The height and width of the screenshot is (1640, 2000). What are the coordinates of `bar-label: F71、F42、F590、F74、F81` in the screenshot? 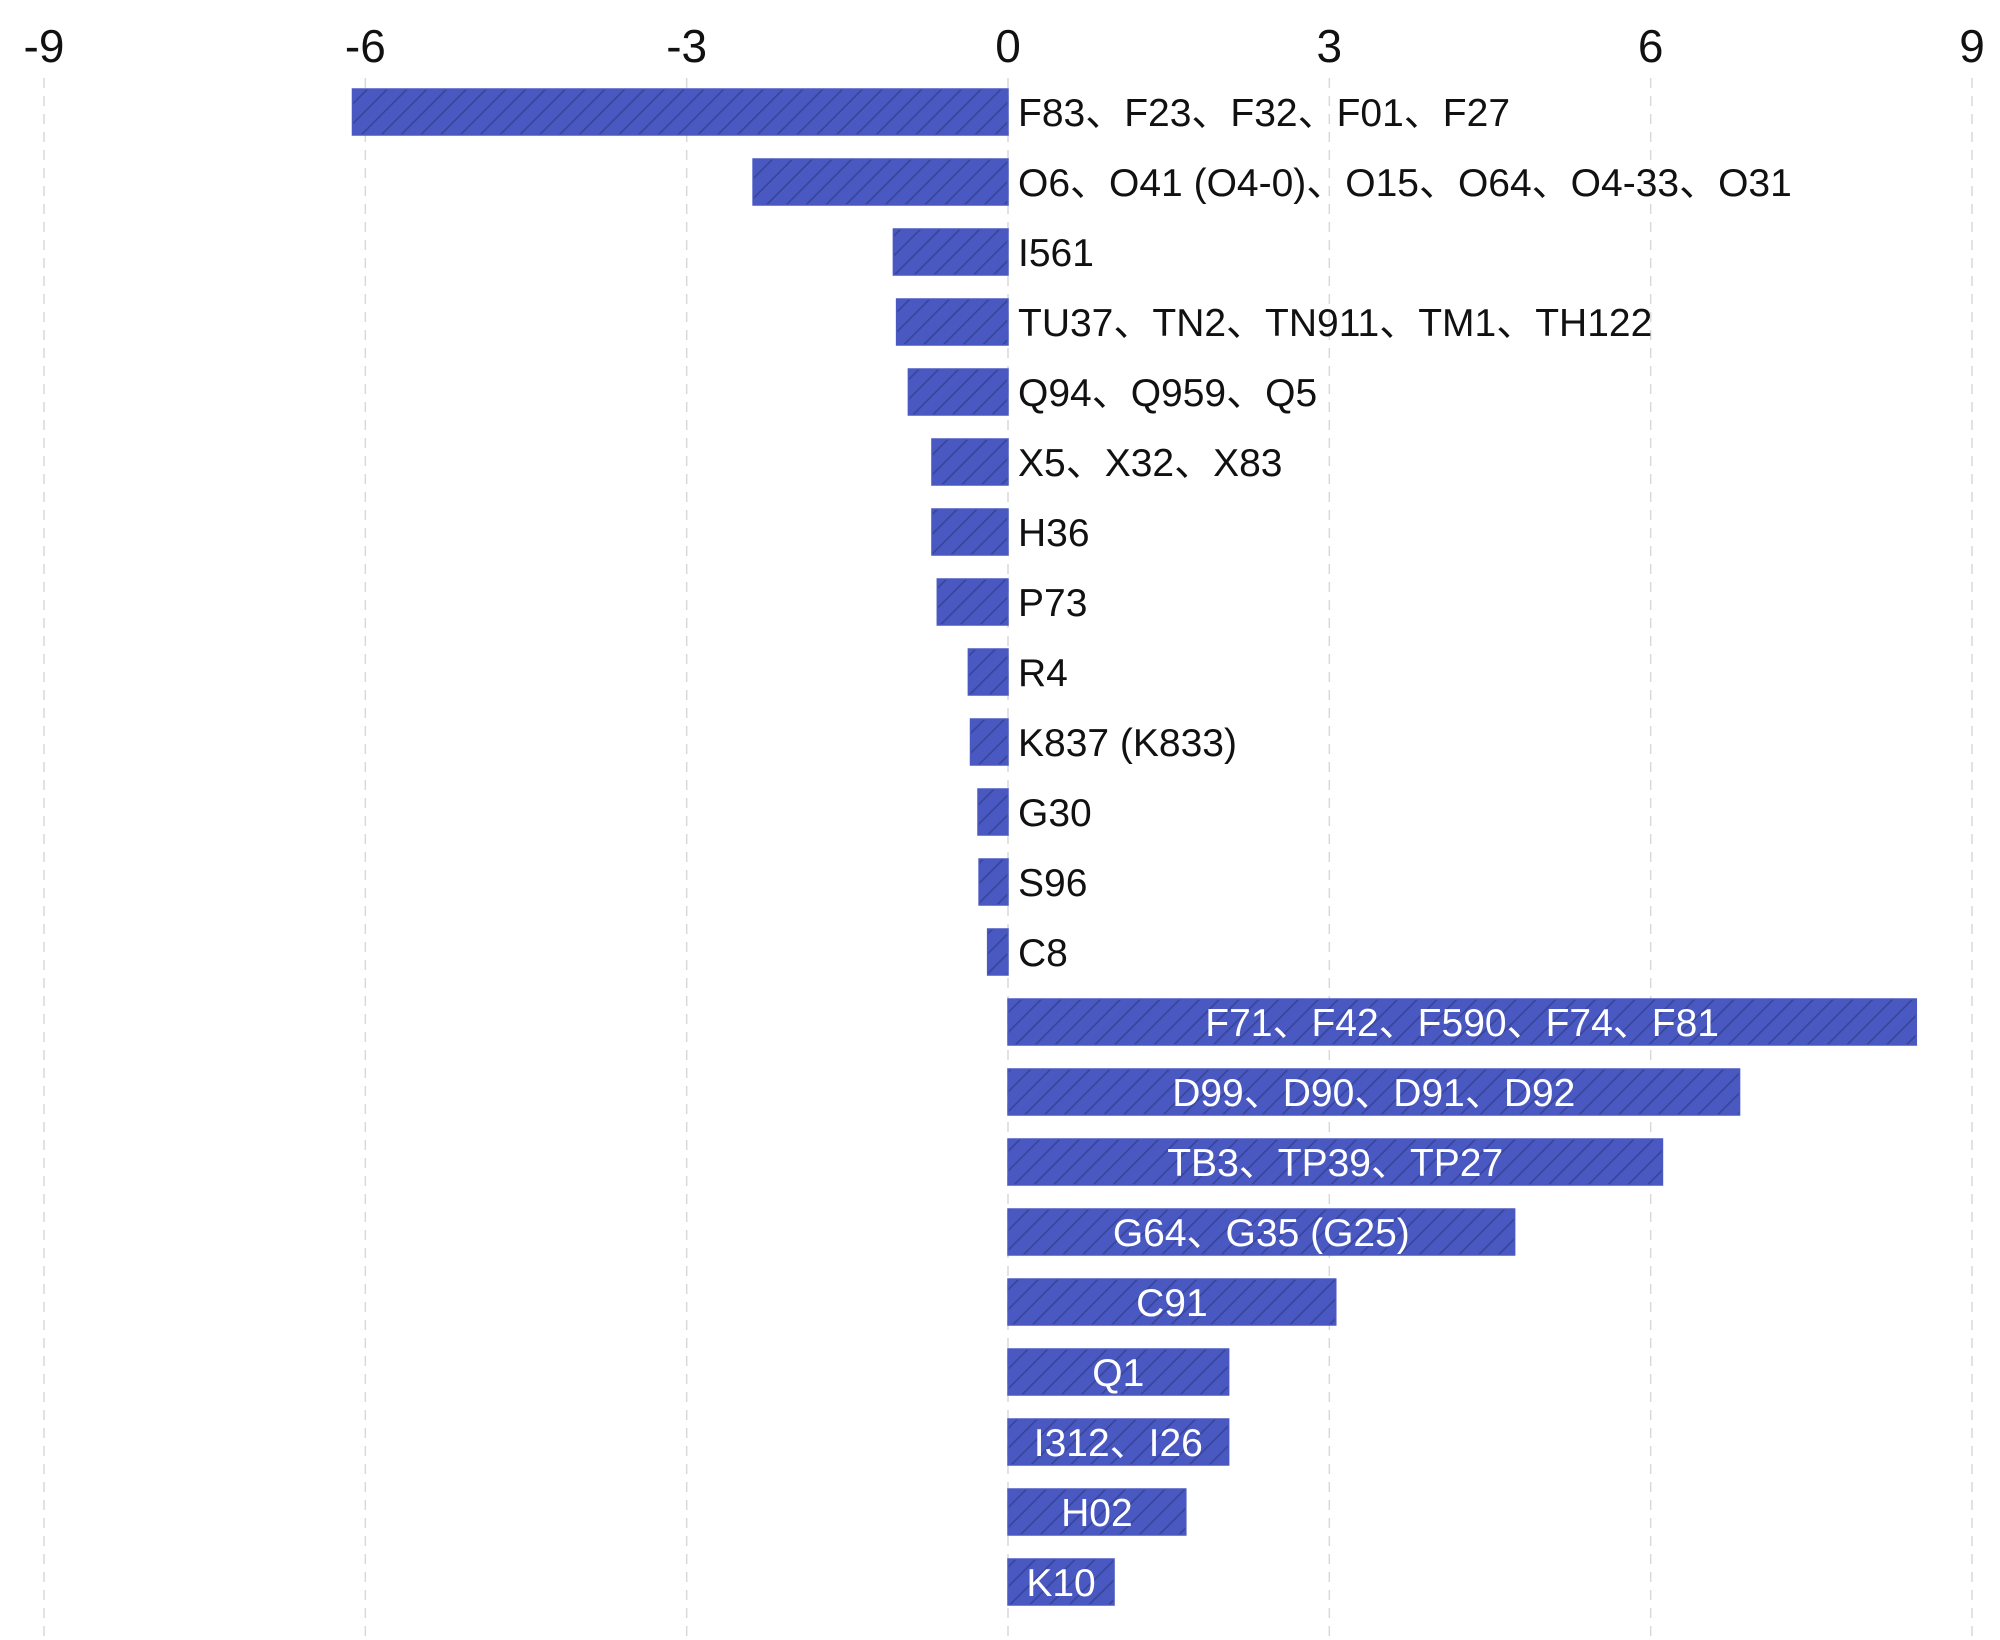 It's located at (1462, 1023).